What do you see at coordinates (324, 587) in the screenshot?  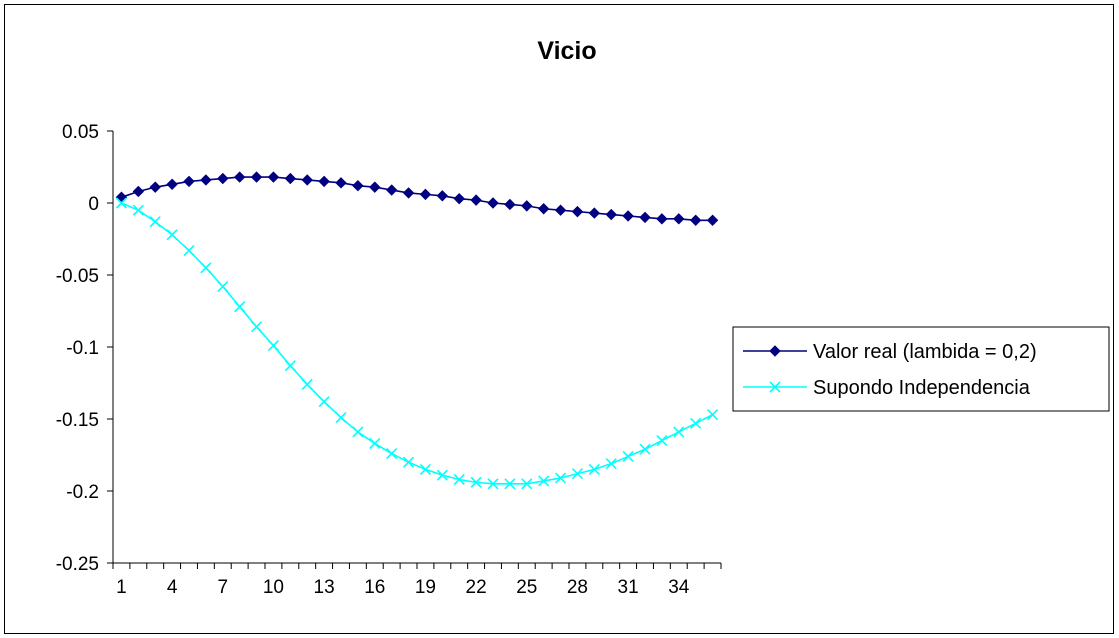 I see `x-tick-label: 13` at bounding box center [324, 587].